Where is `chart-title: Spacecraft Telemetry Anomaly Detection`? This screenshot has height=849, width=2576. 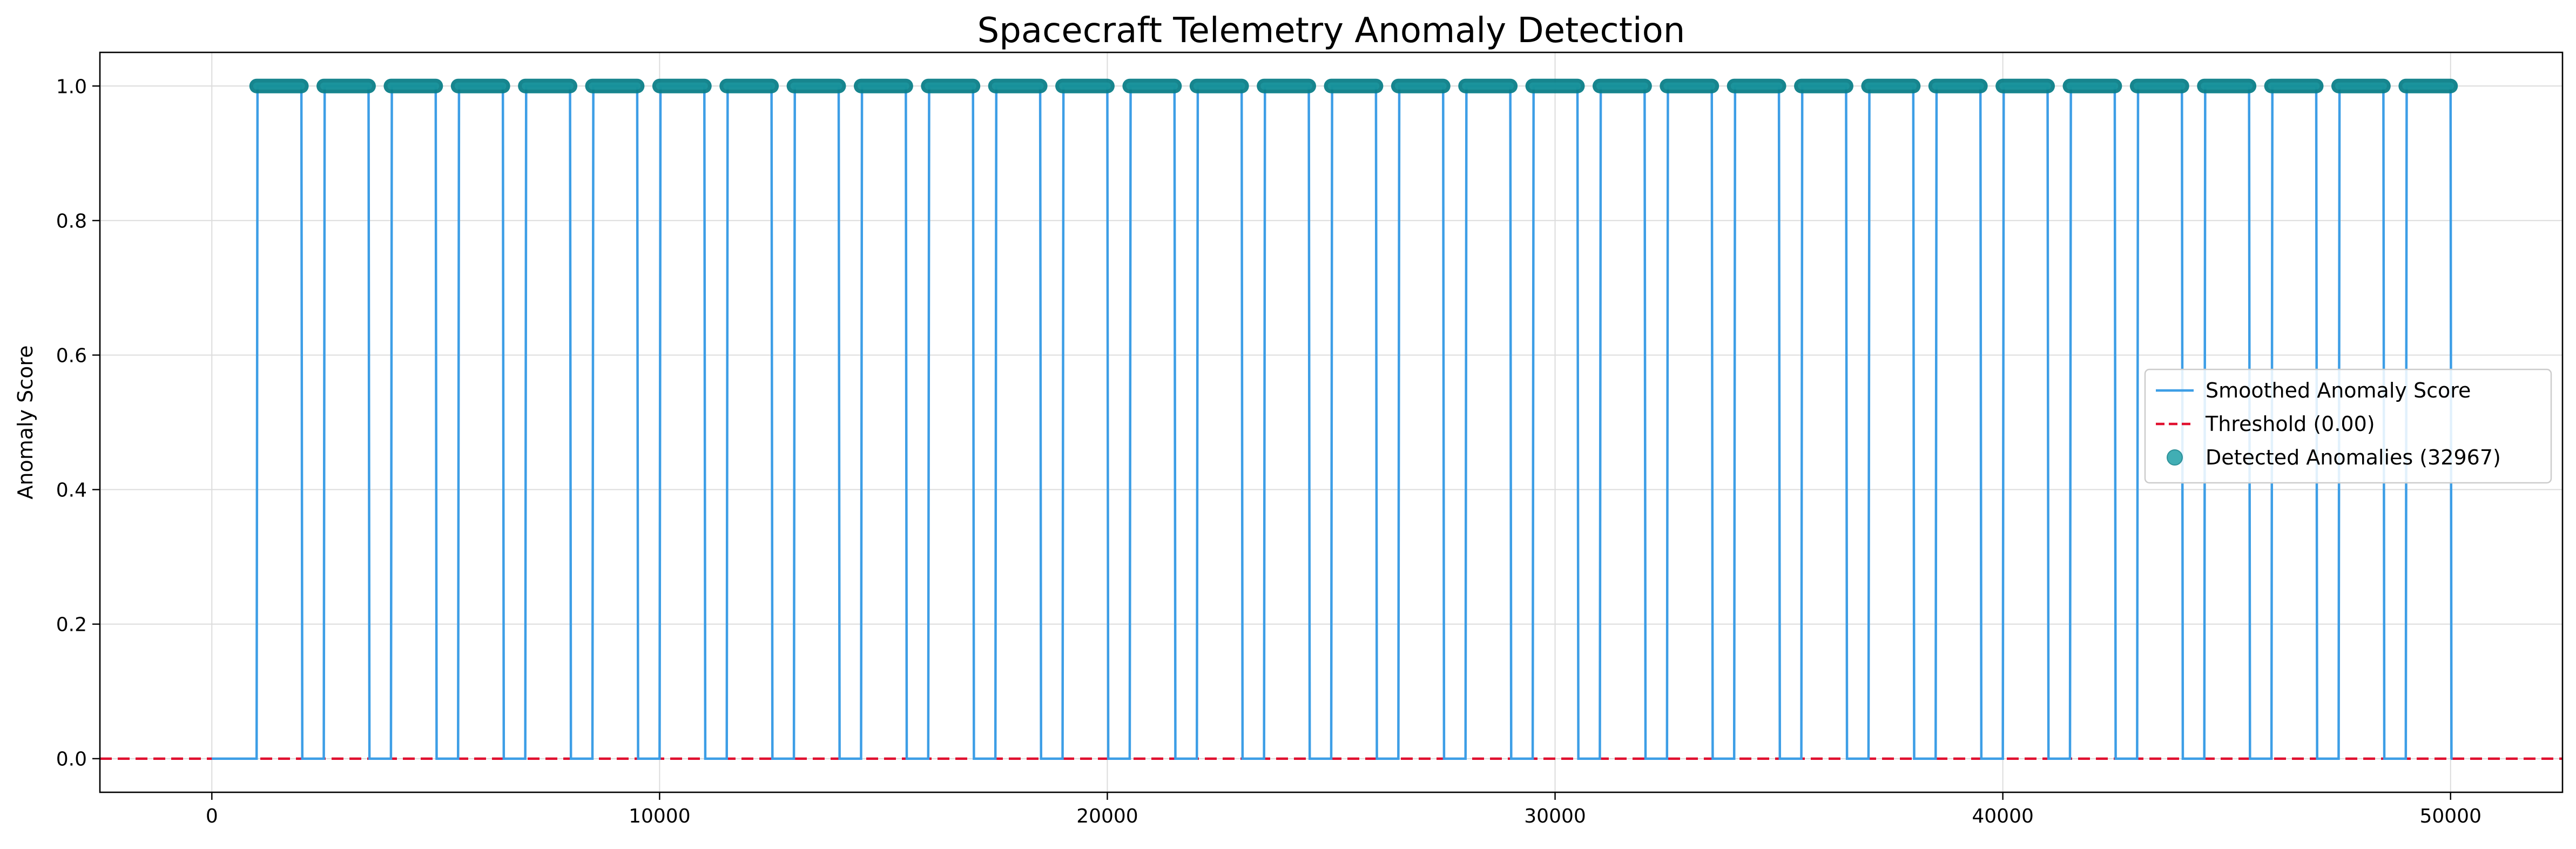 chart-title: Spacecraft Telemetry Anomaly Detection is located at coordinates (1331, 31).